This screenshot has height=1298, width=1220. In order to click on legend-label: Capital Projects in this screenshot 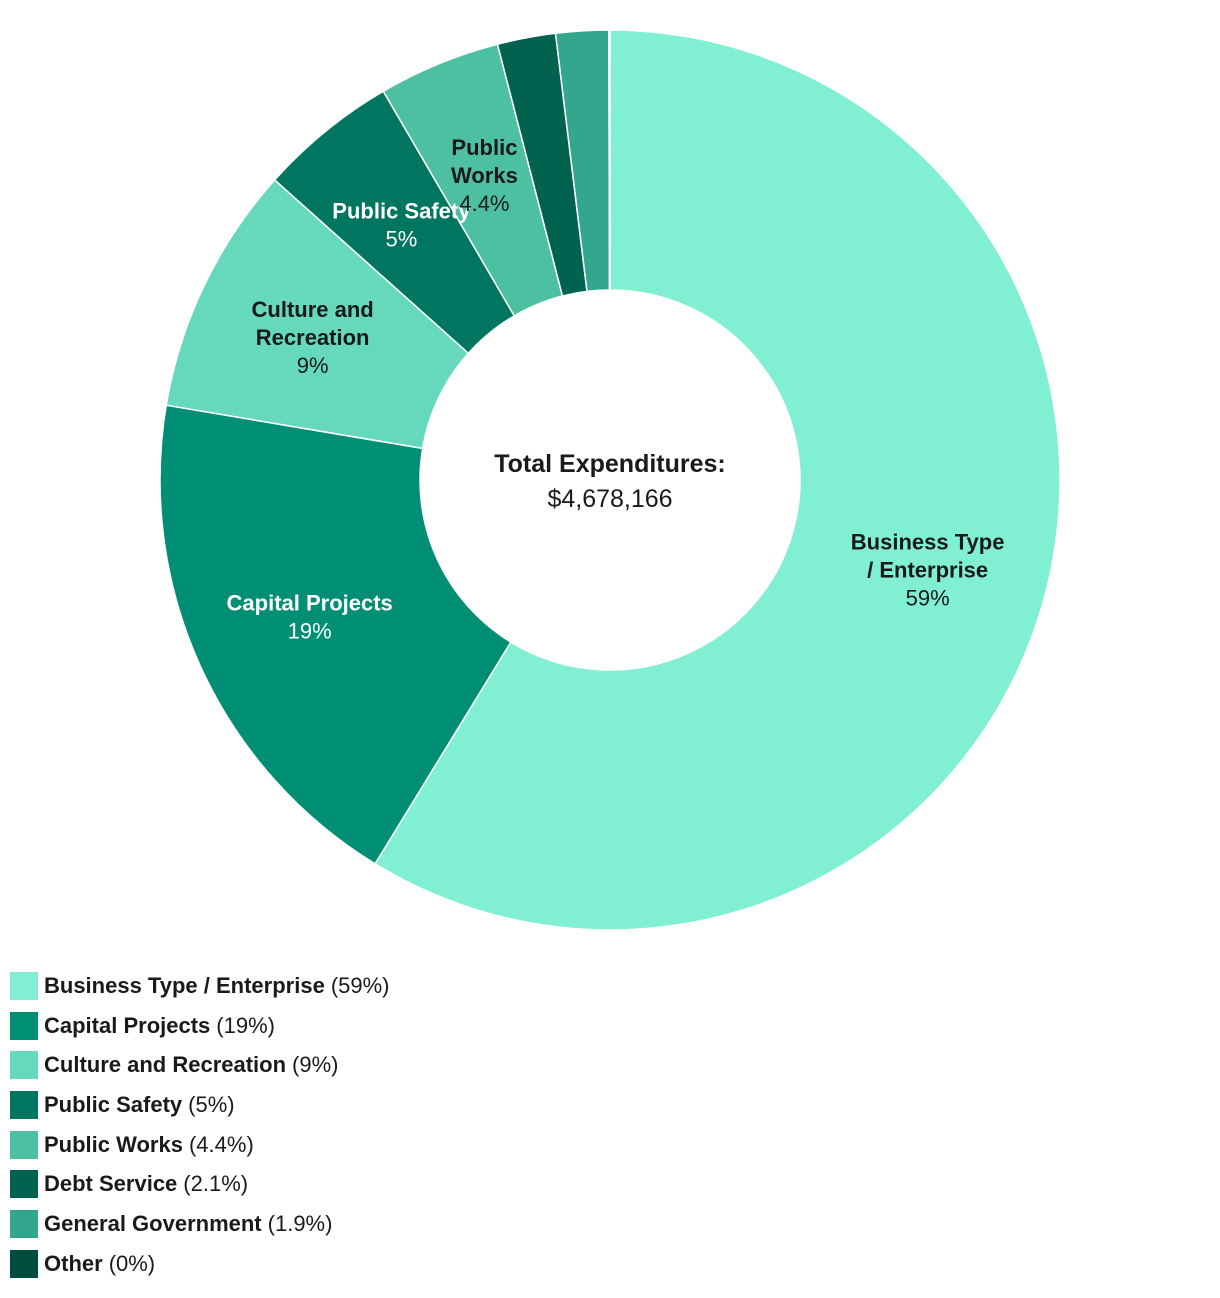, I will do `click(127, 1025)`.